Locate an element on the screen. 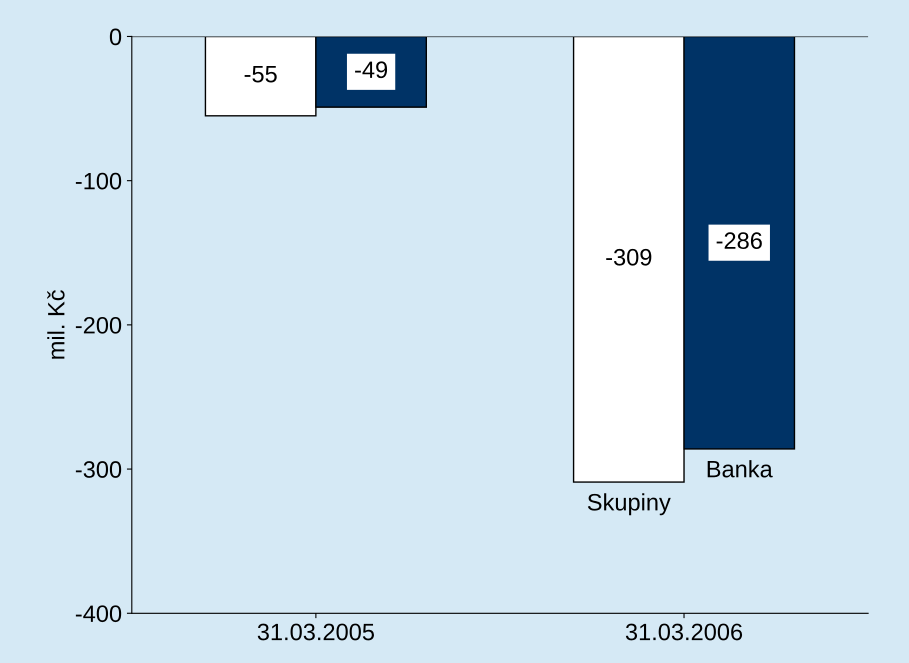  y-axis-title: mil. Kč is located at coordinates (56, 324).